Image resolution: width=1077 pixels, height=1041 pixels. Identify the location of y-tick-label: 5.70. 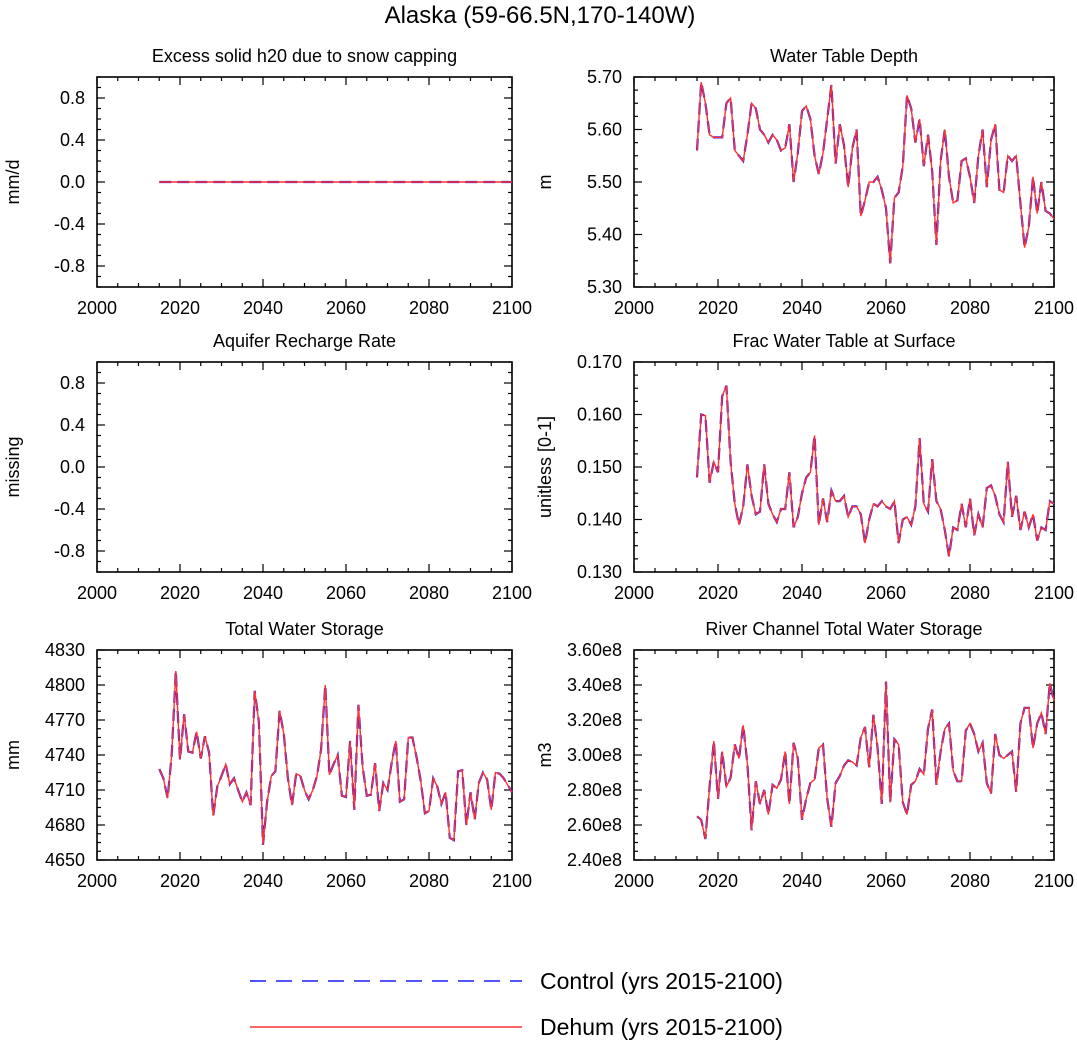
(604, 77).